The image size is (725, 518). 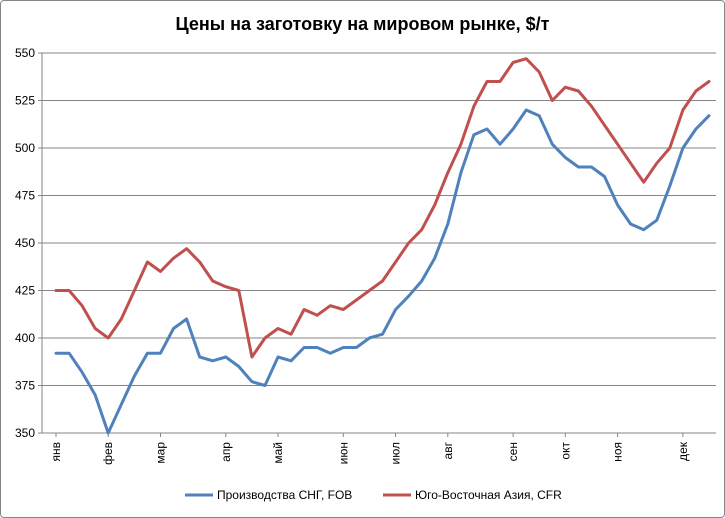 I want to click on y-tick-label: 450, so click(x=25, y=243).